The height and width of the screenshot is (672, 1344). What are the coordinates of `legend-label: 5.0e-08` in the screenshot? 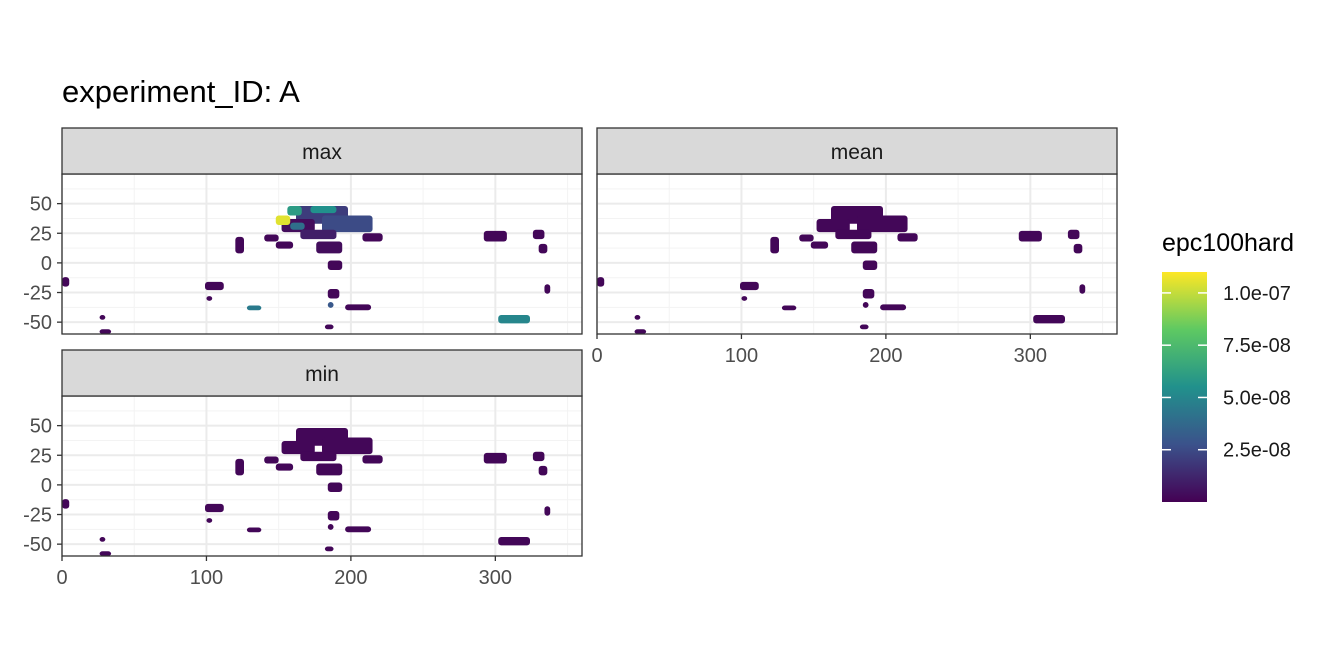 It's located at (1257, 398).